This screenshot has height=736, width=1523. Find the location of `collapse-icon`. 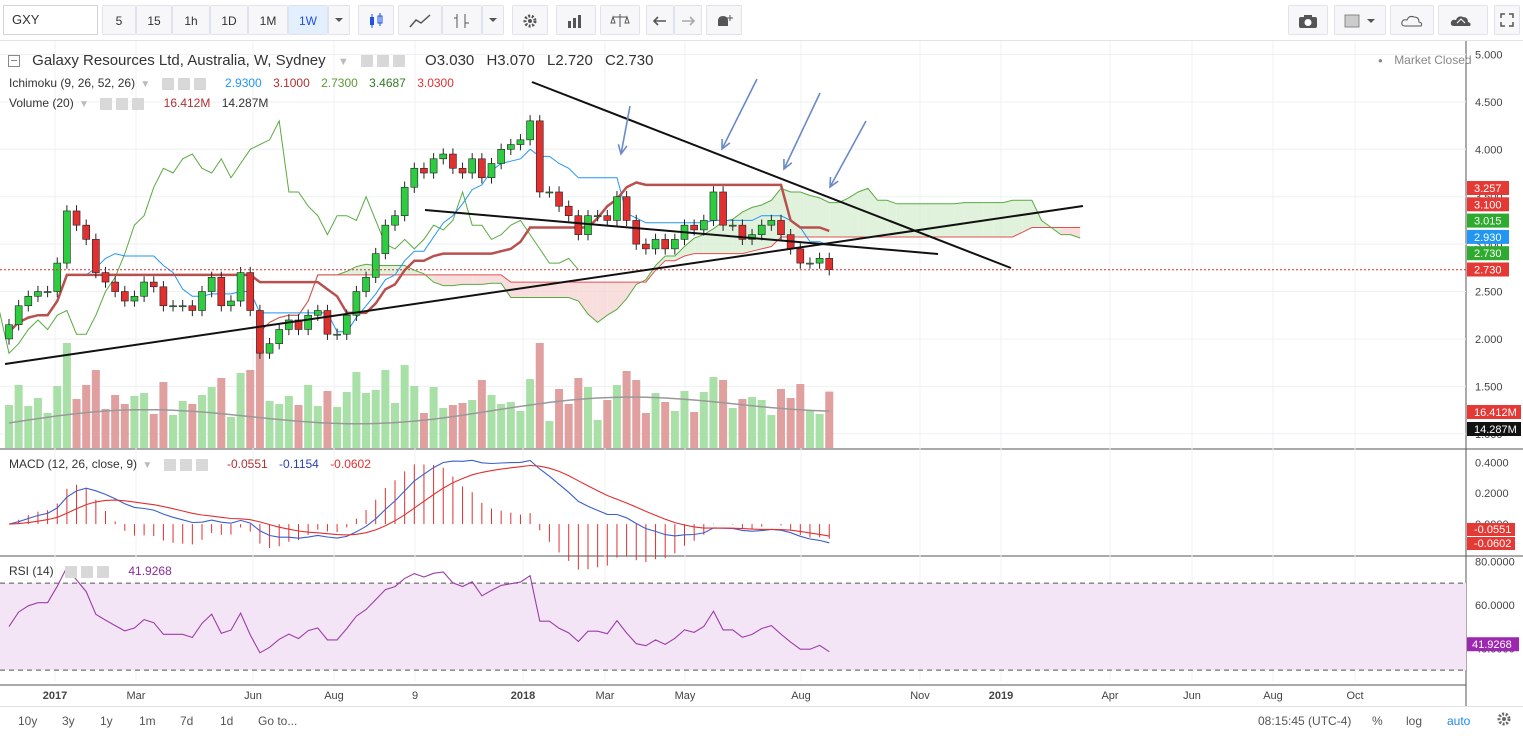

collapse-icon is located at coordinates (14, 61).